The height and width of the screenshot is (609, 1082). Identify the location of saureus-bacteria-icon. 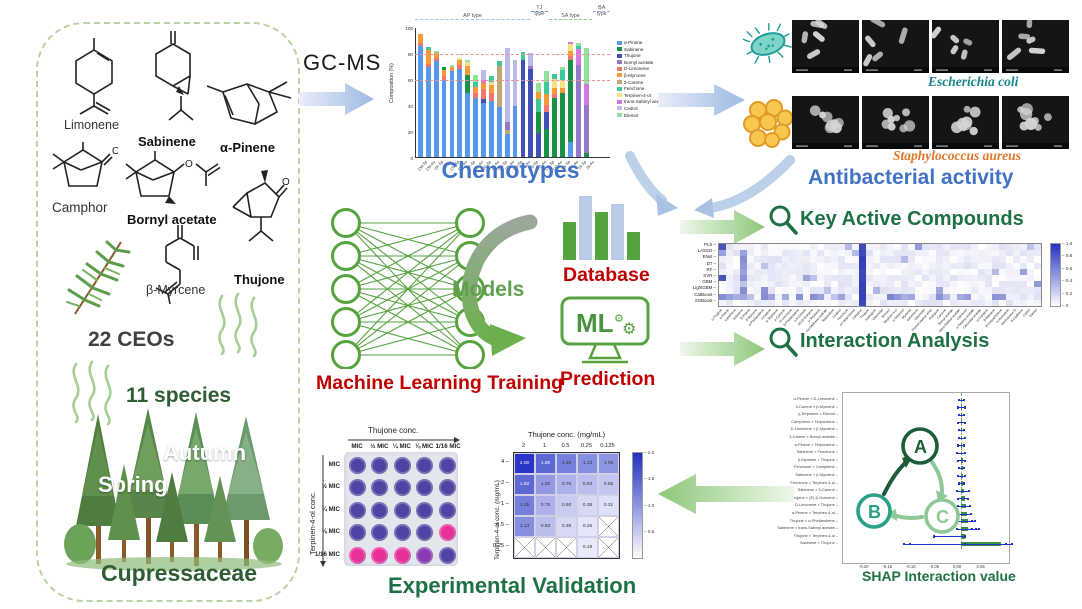
(768, 123).